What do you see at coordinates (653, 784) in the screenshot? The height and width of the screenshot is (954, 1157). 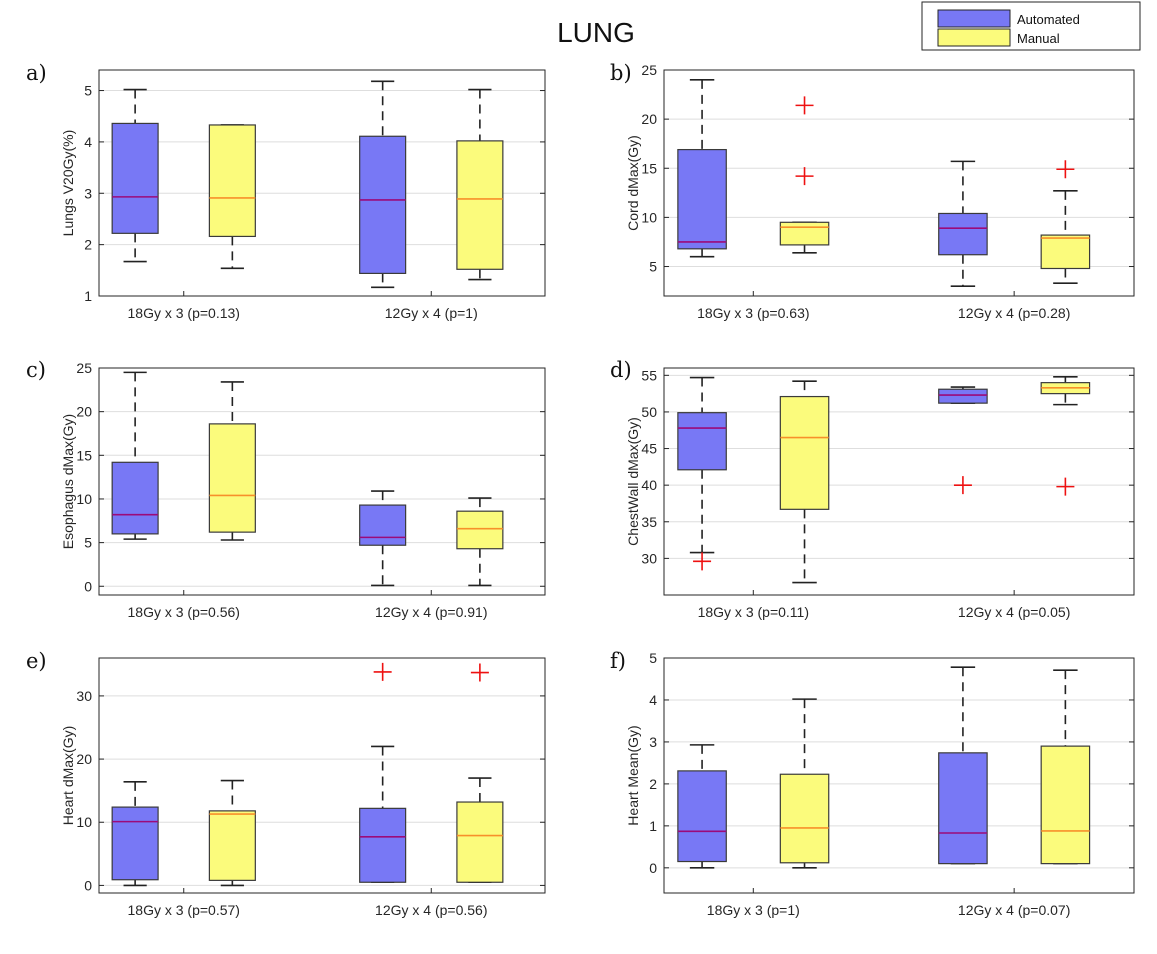 I see `y-tick-label: 2` at bounding box center [653, 784].